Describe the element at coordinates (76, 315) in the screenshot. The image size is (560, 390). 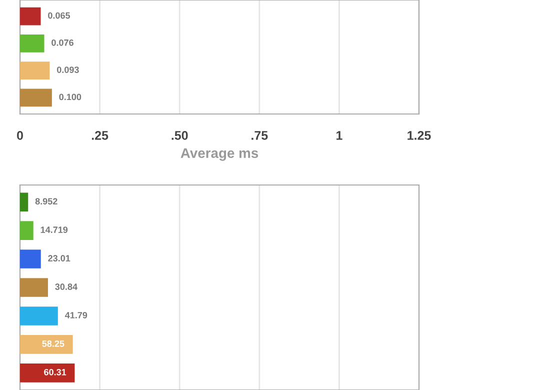
I see `data-label: 41.79` at that location.